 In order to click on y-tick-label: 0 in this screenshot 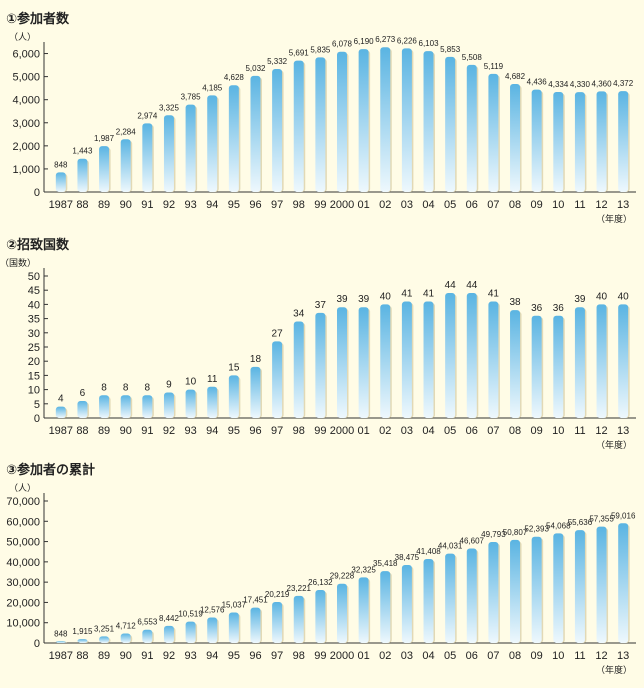, I will do `click(37, 644)`.